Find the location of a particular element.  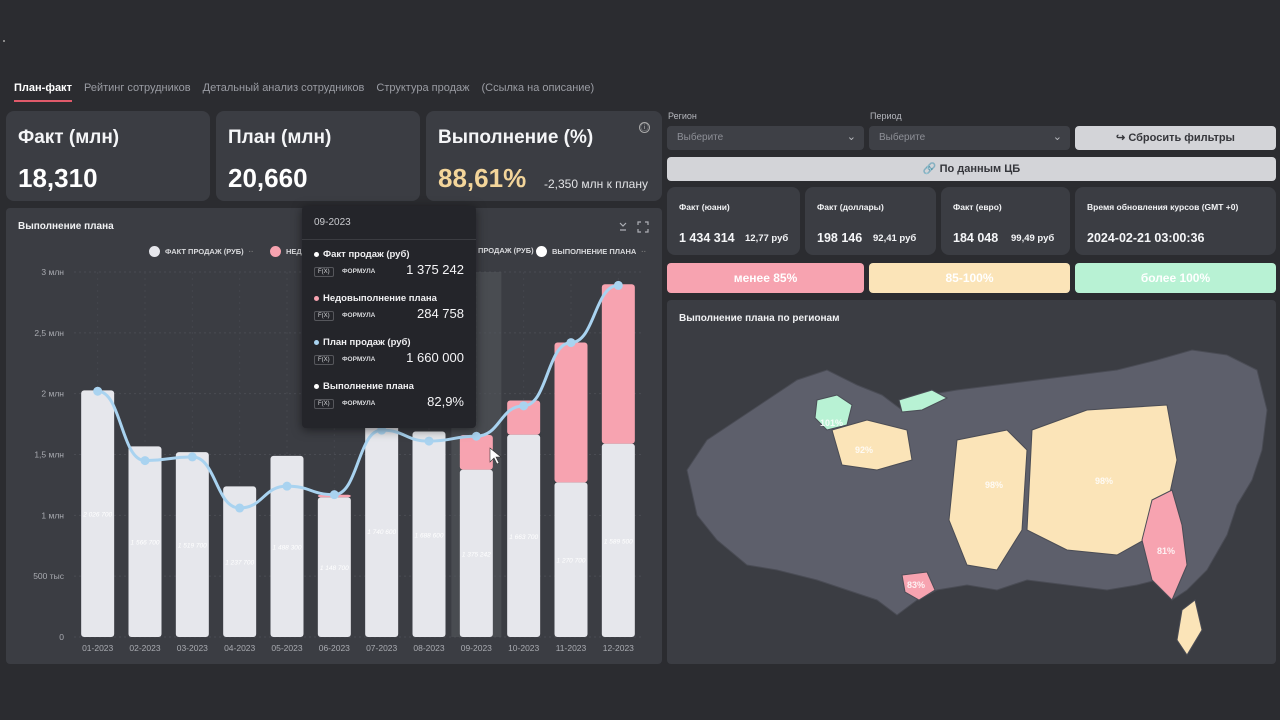

download-icon is located at coordinates (623, 226).